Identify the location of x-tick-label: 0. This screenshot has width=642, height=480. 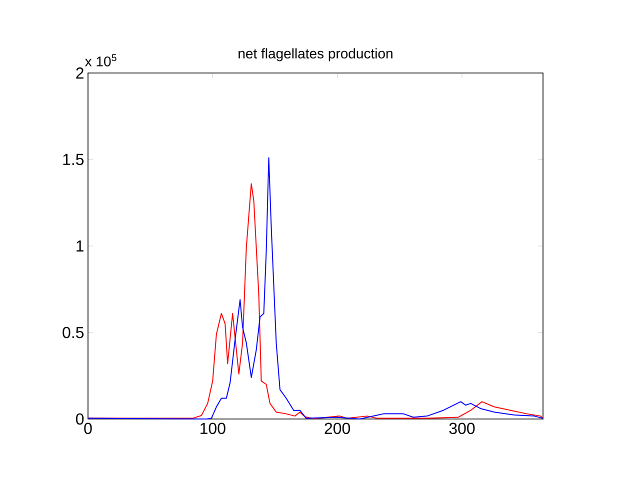
(88, 428).